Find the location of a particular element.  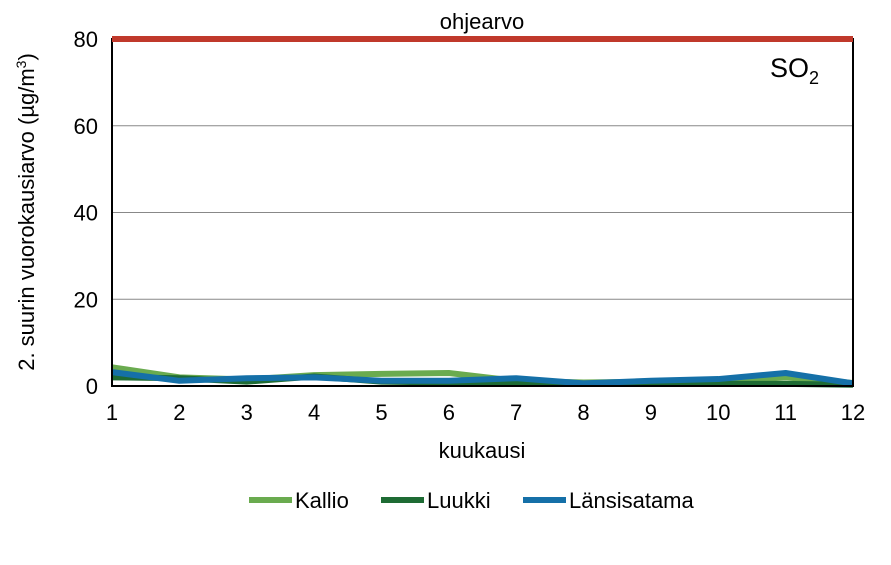

series-line-länsisatama is located at coordinates (482, 378).